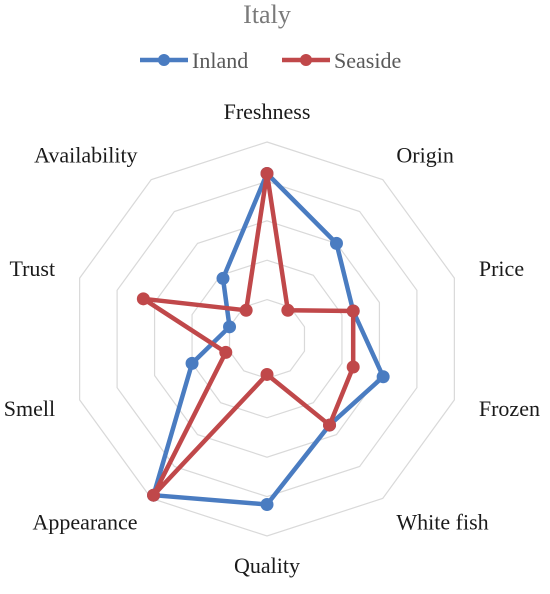 This screenshot has width=550, height=594. Describe the element at coordinates (164, 60) in the screenshot. I see `legend-marker-inland` at that location.